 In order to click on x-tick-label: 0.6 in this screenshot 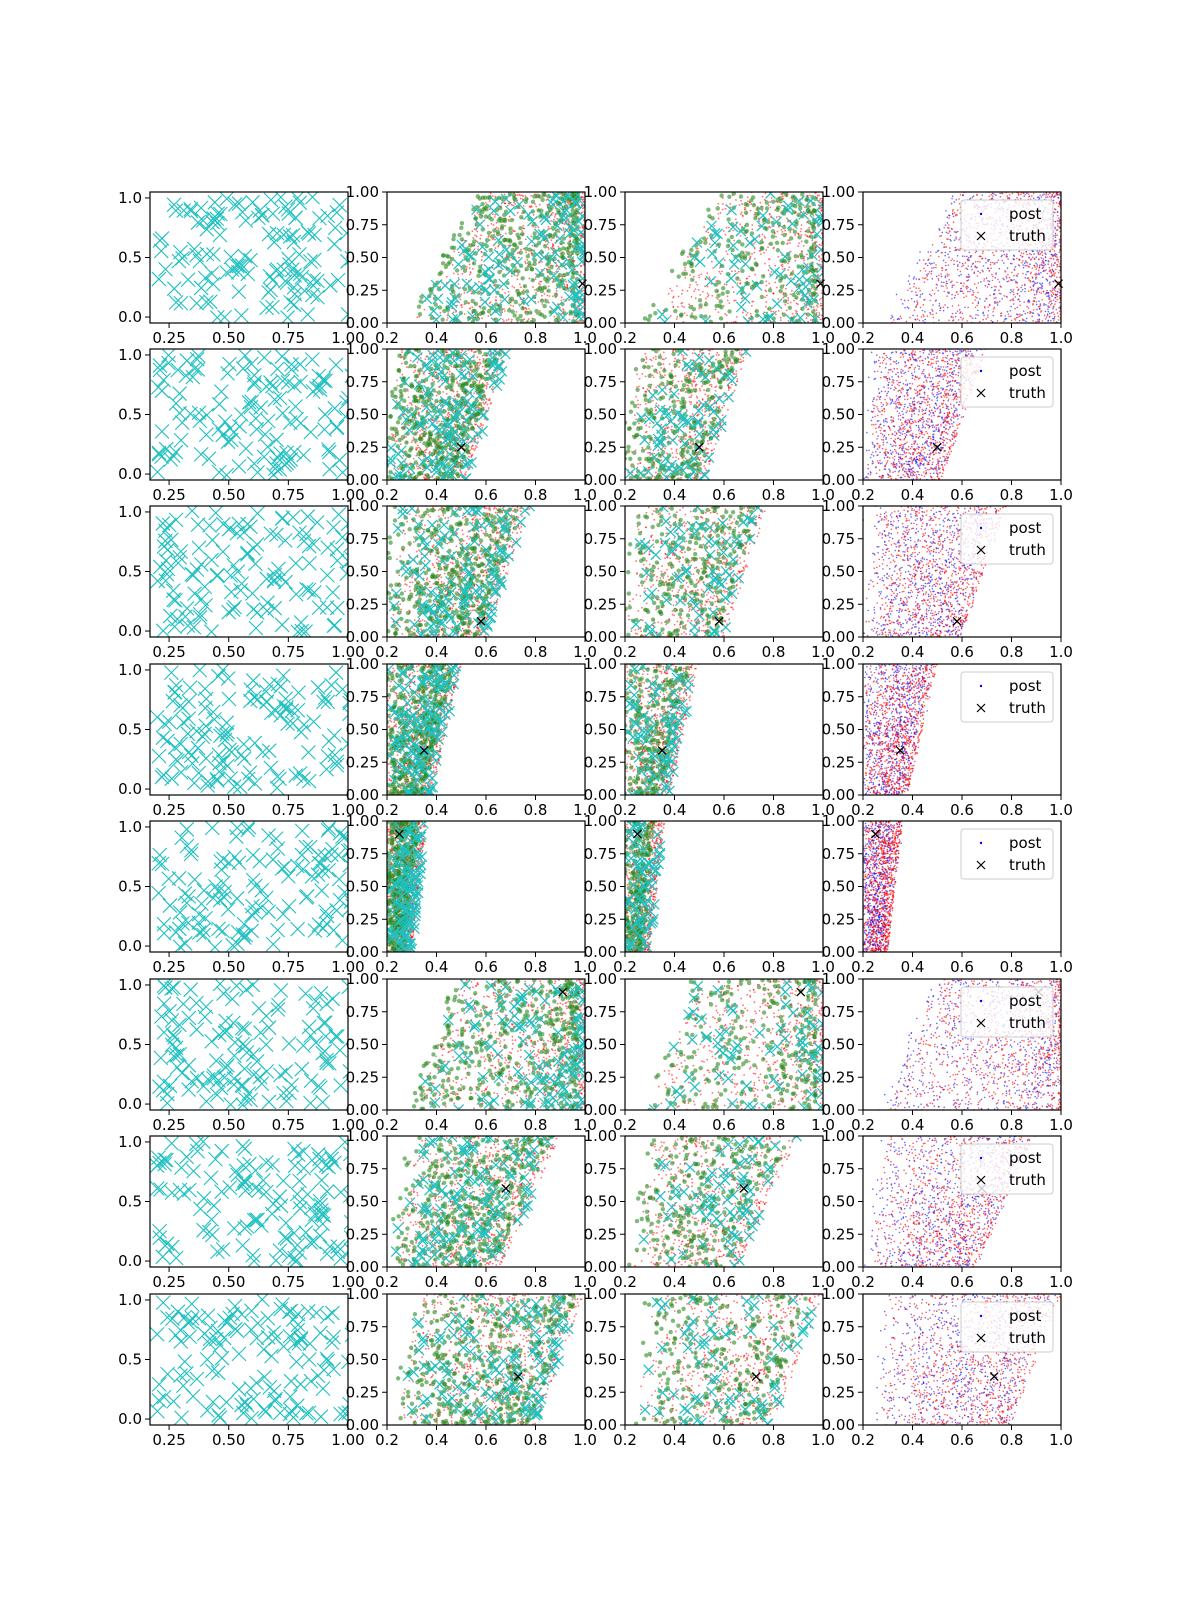, I will do `click(486, 338)`.